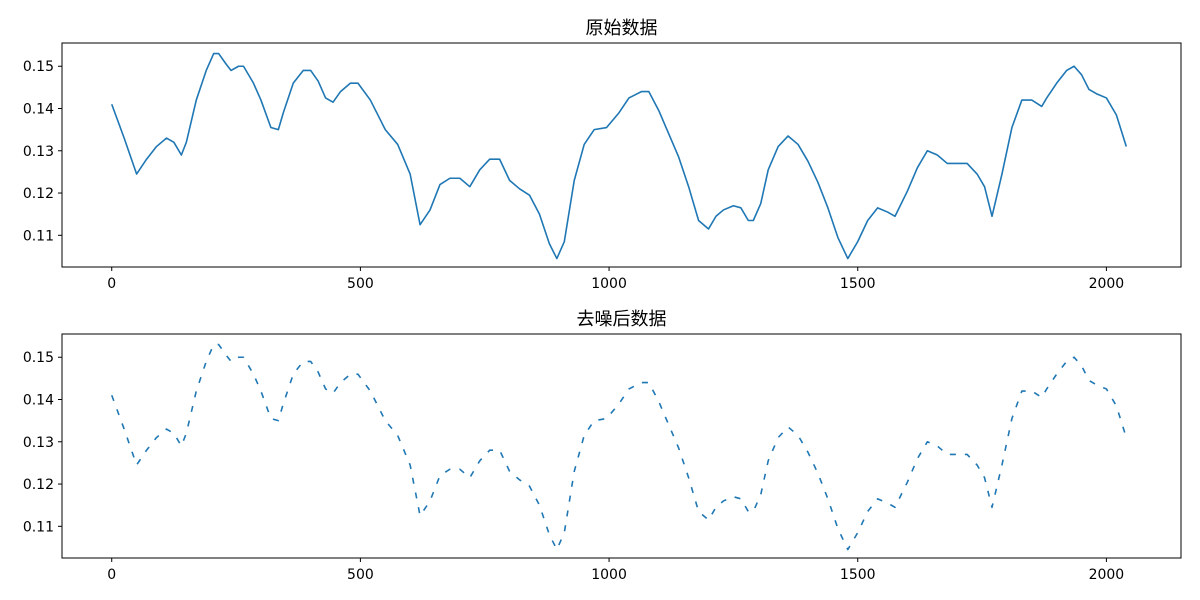 This screenshot has height=600, width=1200. I want to click on chart-title: 去噪后数据, so click(622, 319).